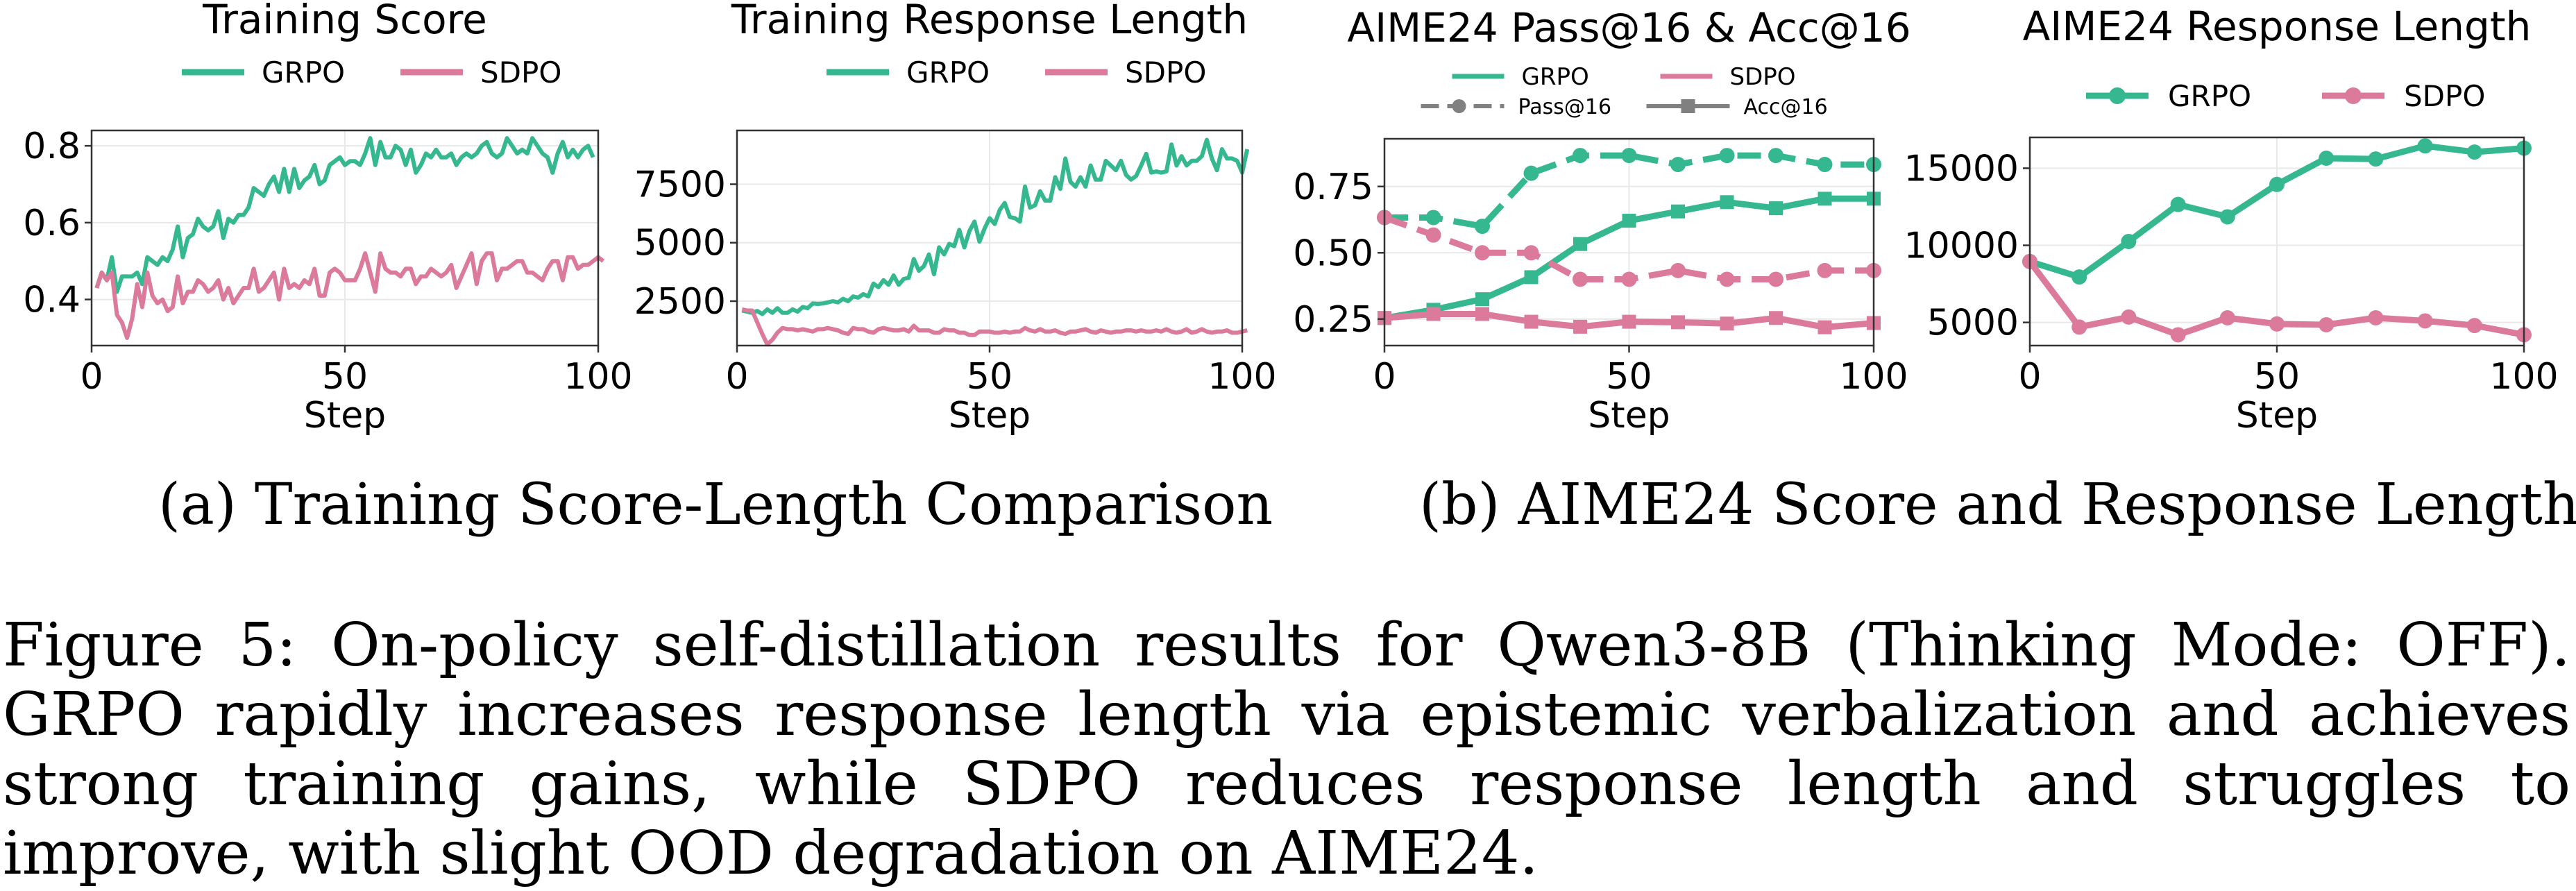 The image size is (2576, 891). Describe the element at coordinates (1333, 320) in the screenshot. I see `y-tick-label: 0.25` at that location.